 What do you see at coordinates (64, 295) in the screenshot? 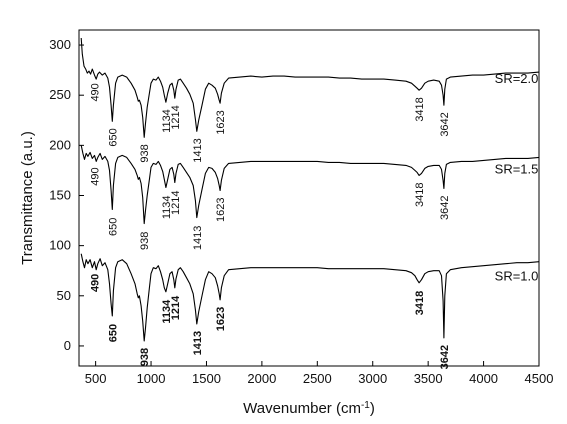
I see `y-tick-label: 50` at bounding box center [64, 295].